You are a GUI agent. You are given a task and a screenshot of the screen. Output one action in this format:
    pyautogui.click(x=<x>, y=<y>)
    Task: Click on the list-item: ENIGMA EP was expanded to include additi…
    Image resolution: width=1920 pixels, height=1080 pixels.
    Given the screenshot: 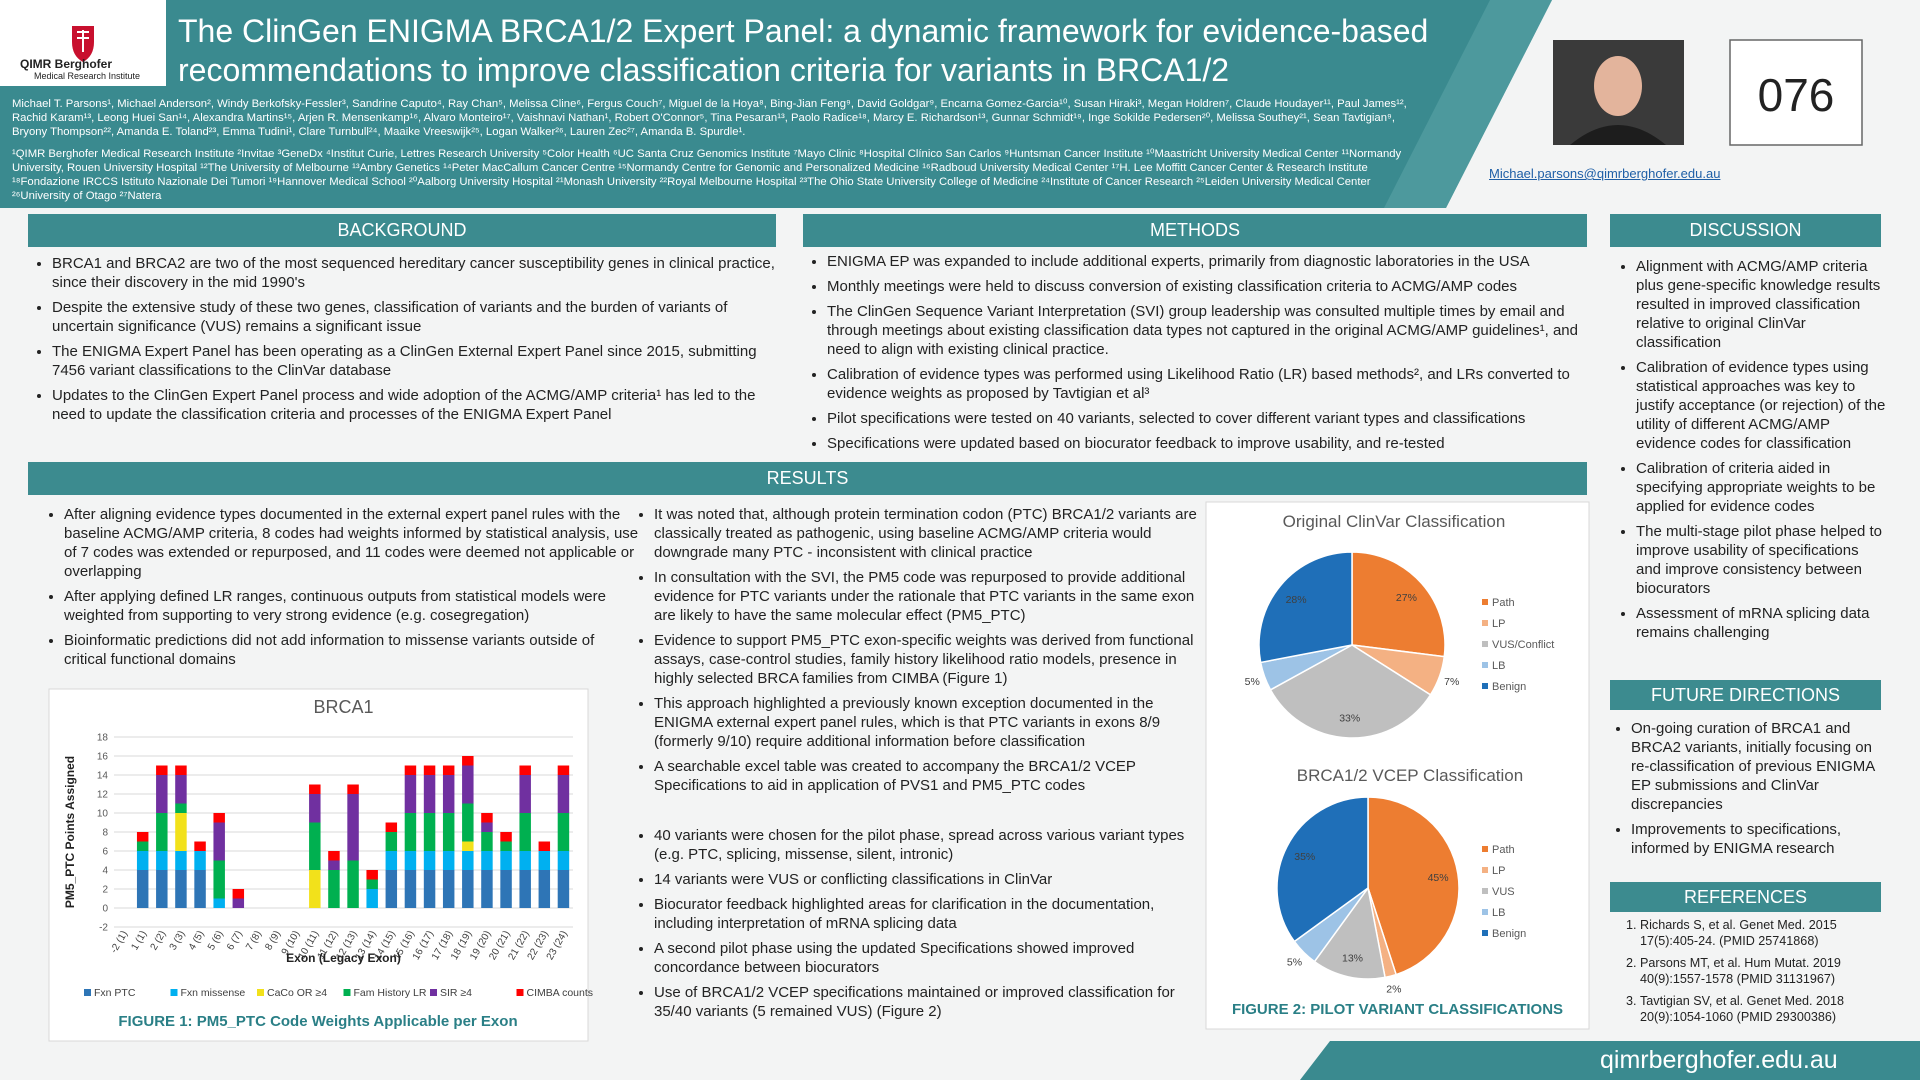 What is the action you would take?
    pyautogui.click(x=1212, y=261)
    